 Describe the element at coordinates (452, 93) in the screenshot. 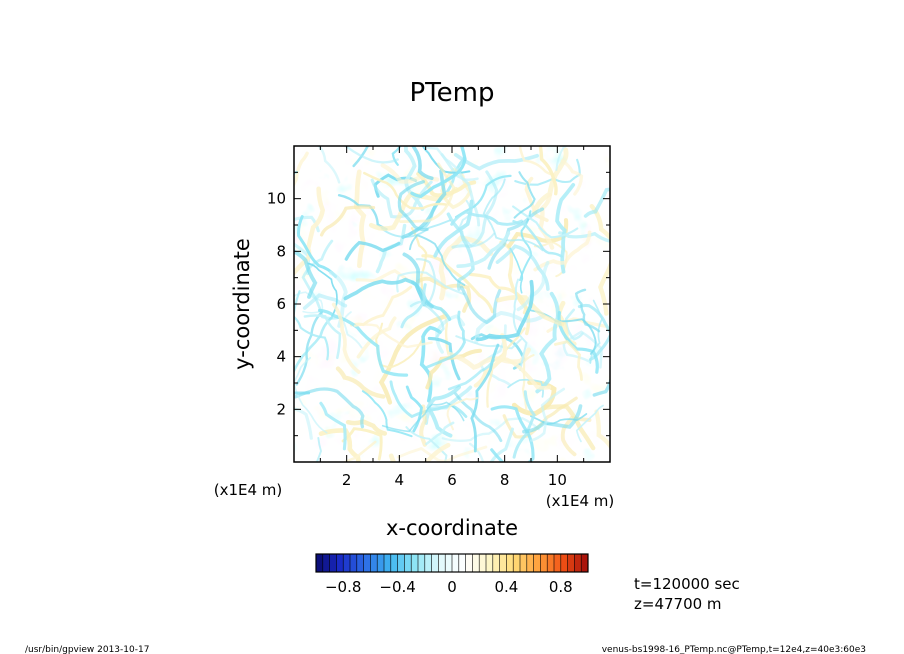

I see `chart-title: PTemp` at that location.